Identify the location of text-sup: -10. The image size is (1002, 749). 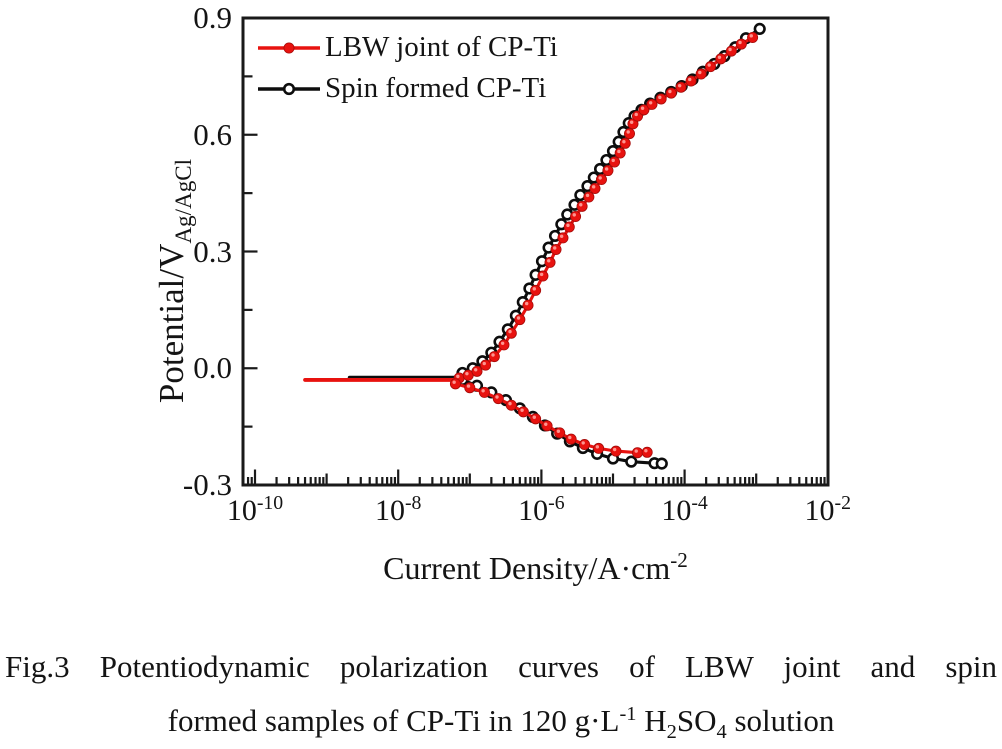
(270, 503).